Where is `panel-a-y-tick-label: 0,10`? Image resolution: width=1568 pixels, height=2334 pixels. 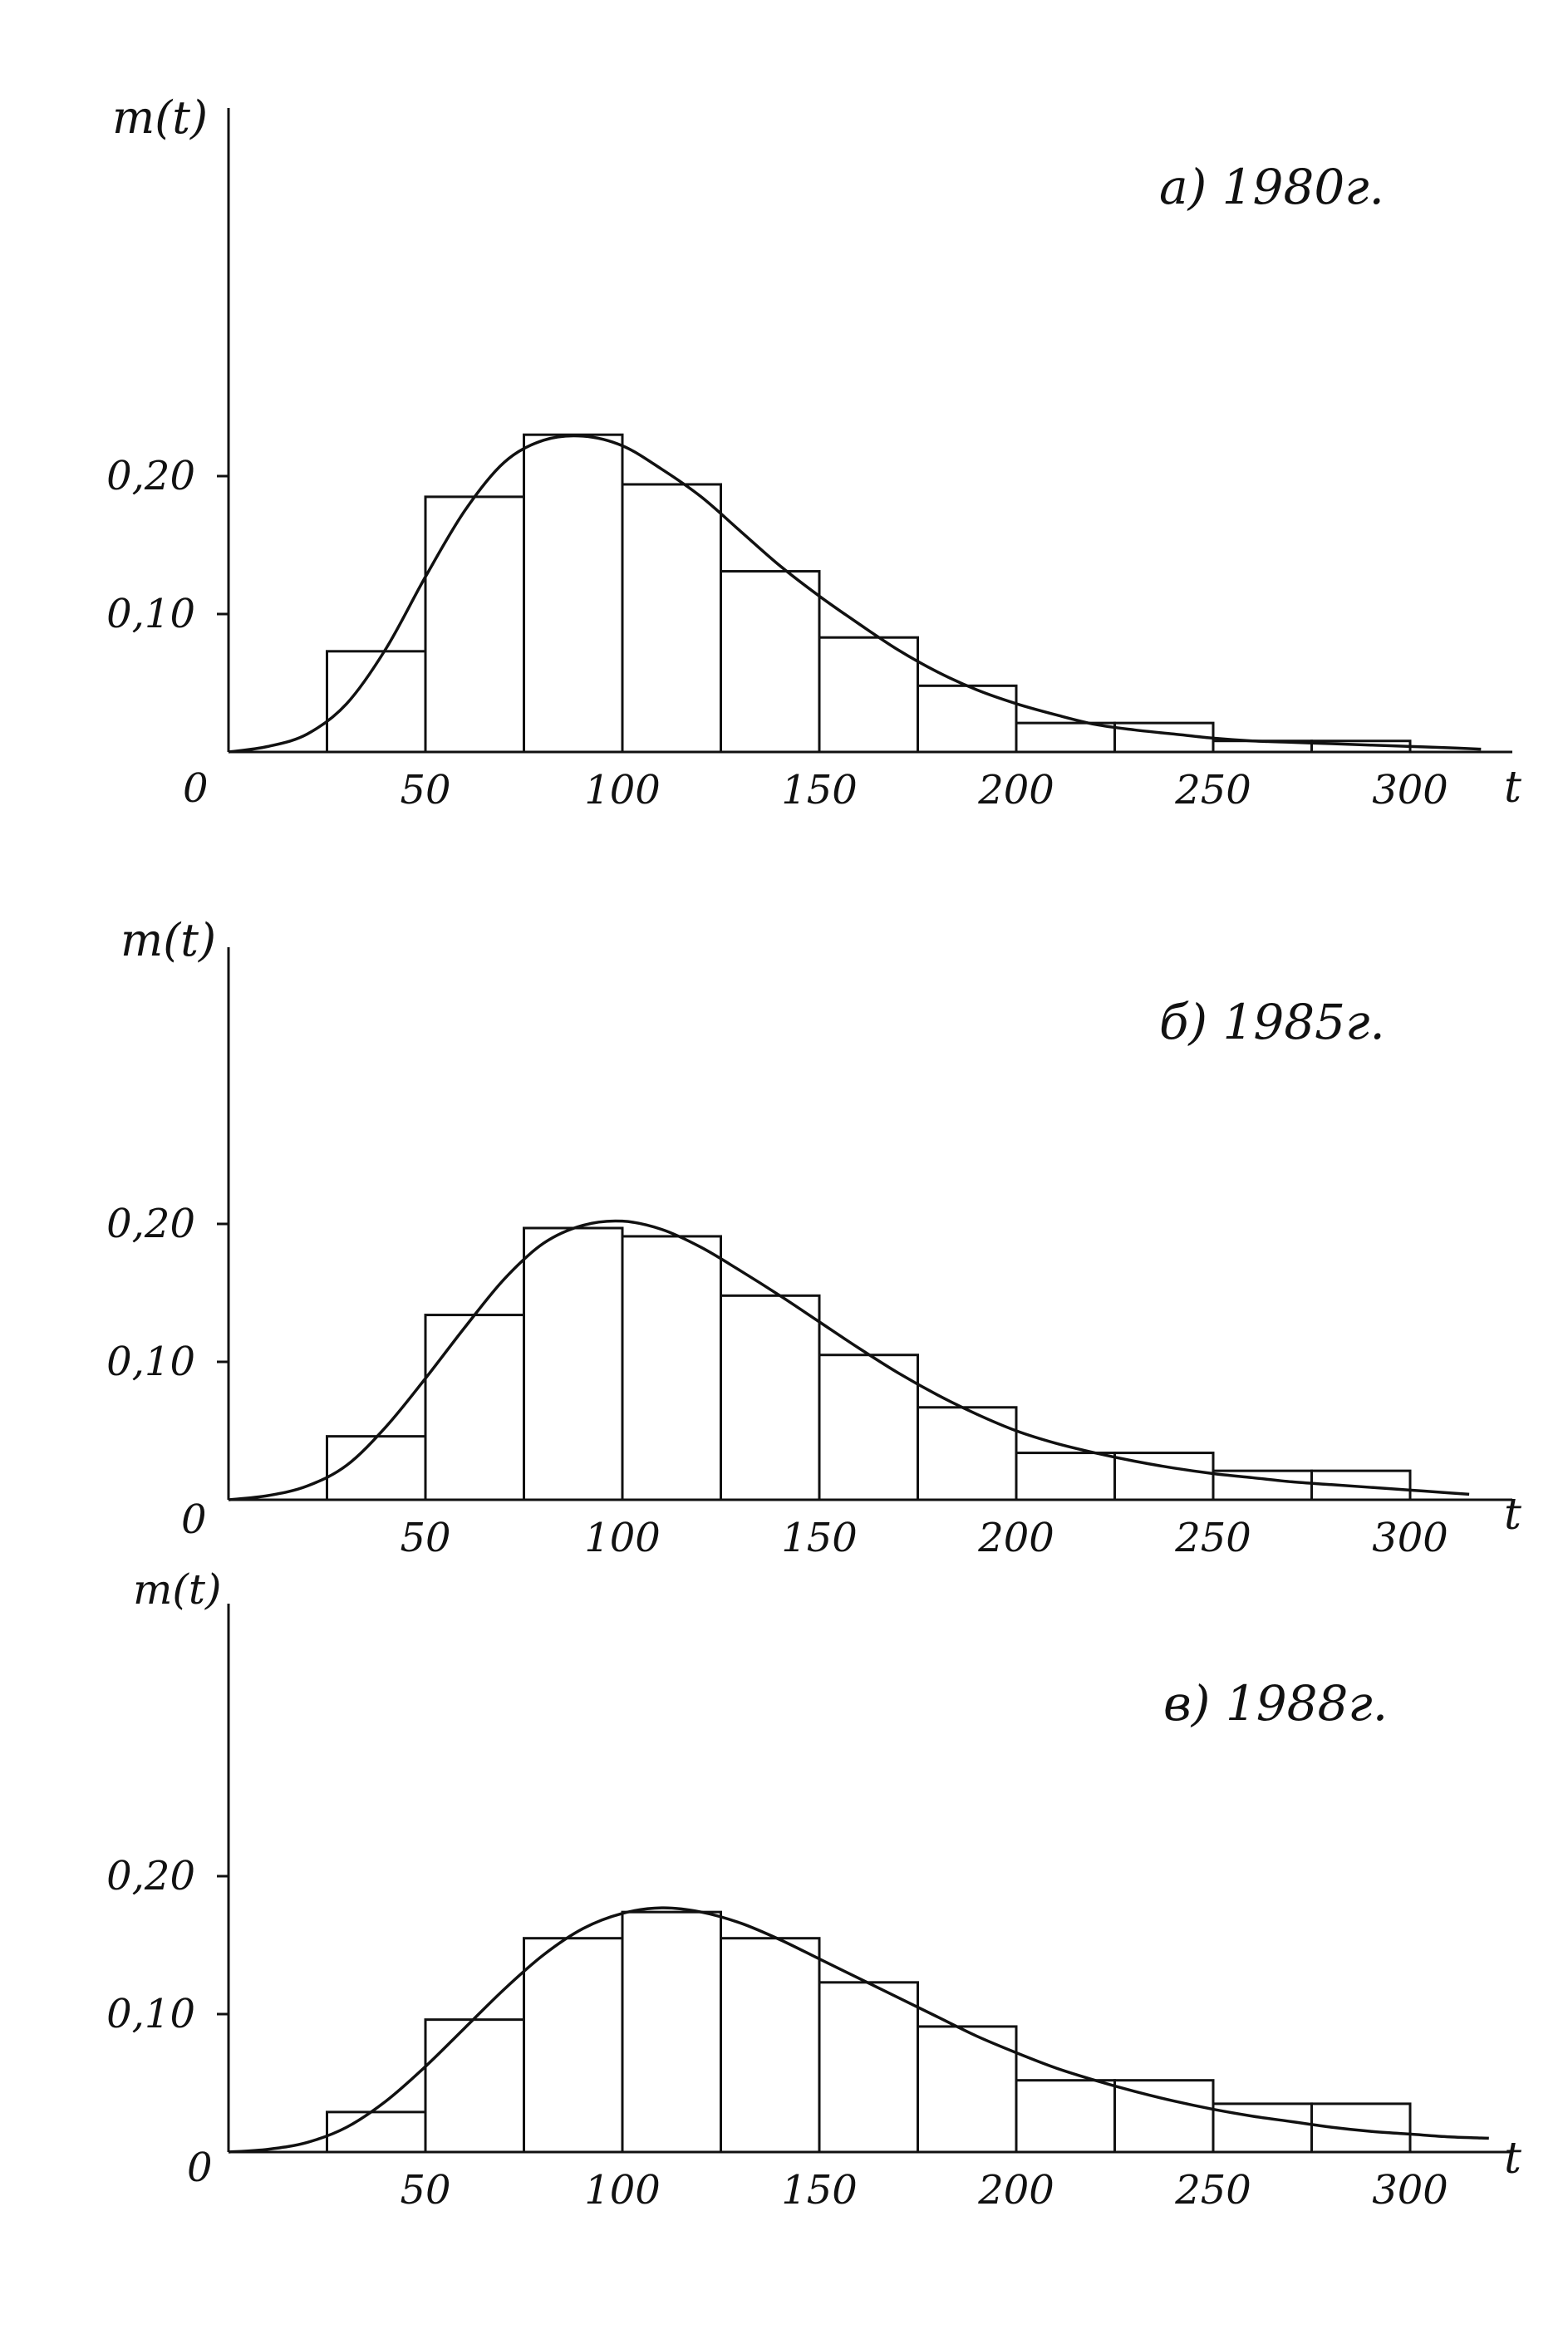 panel-a-y-tick-label: 0,10 is located at coordinates (150, 614).